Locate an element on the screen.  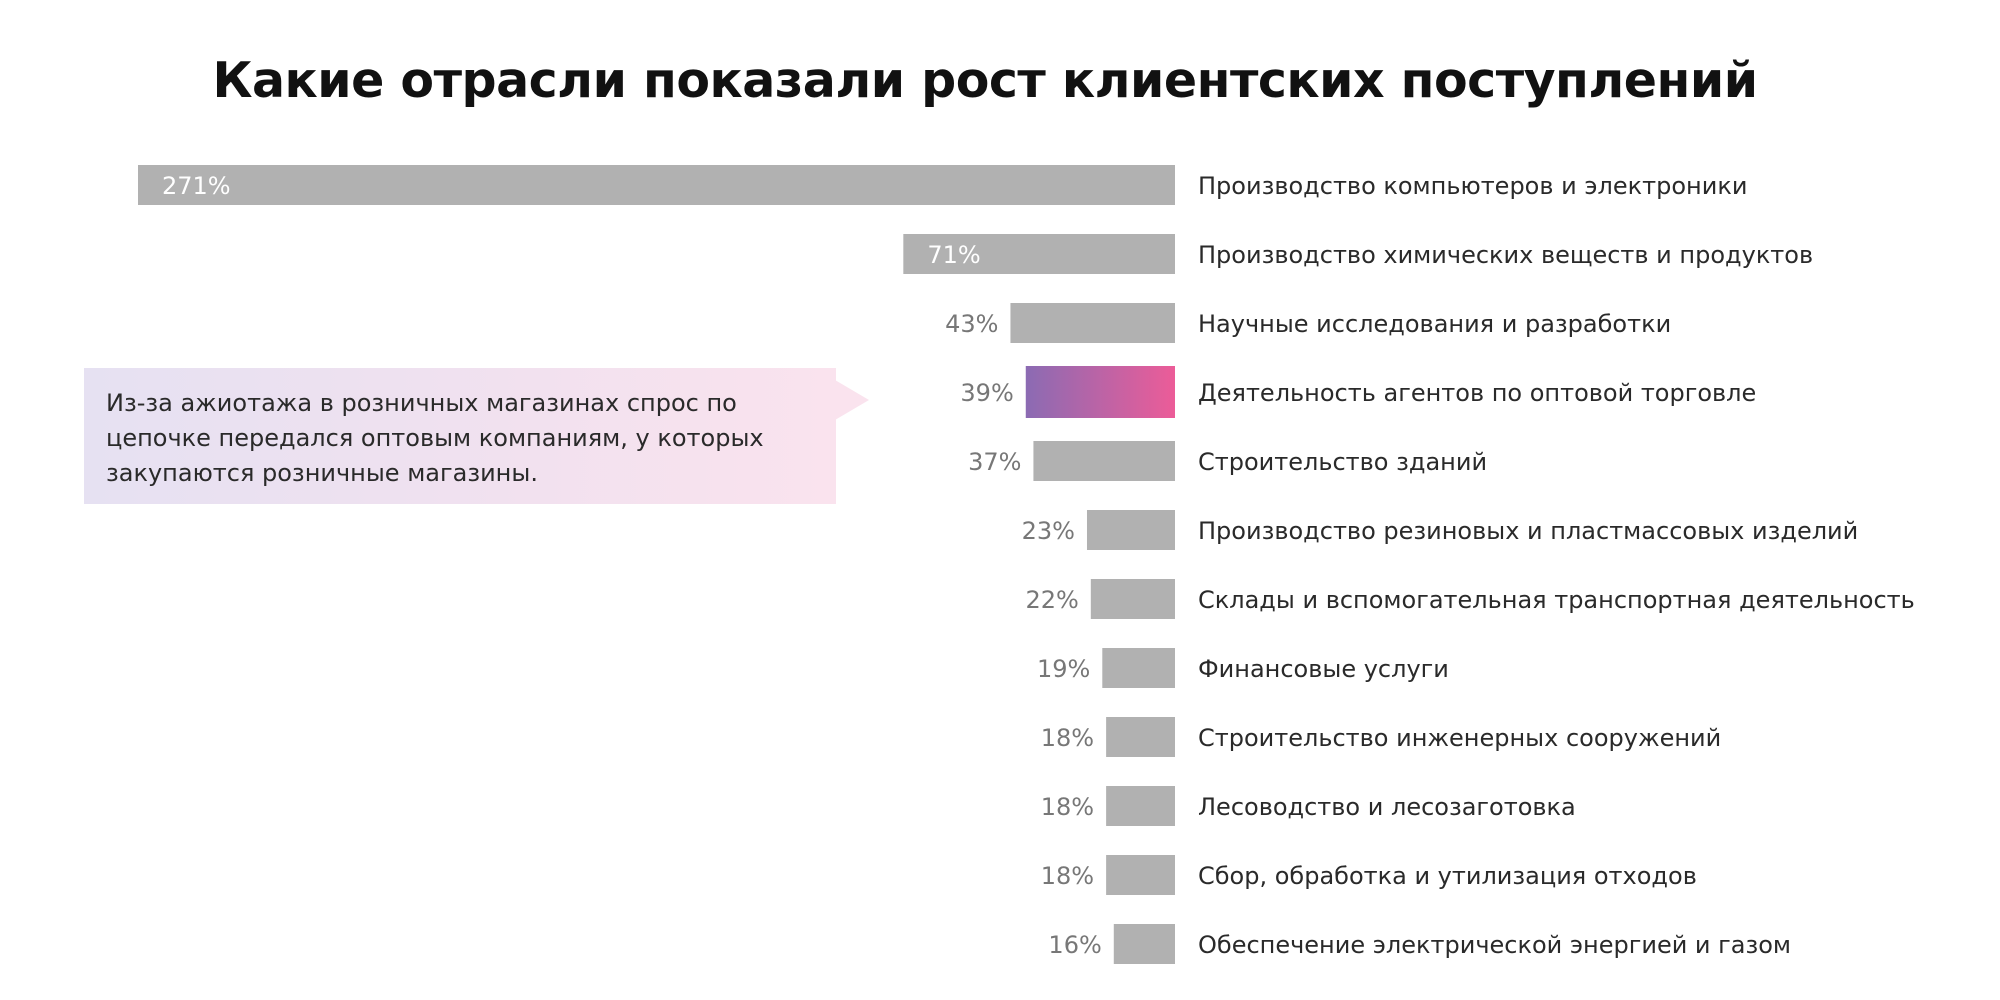
value-label: 19% is located at coordinates (1063, 669).